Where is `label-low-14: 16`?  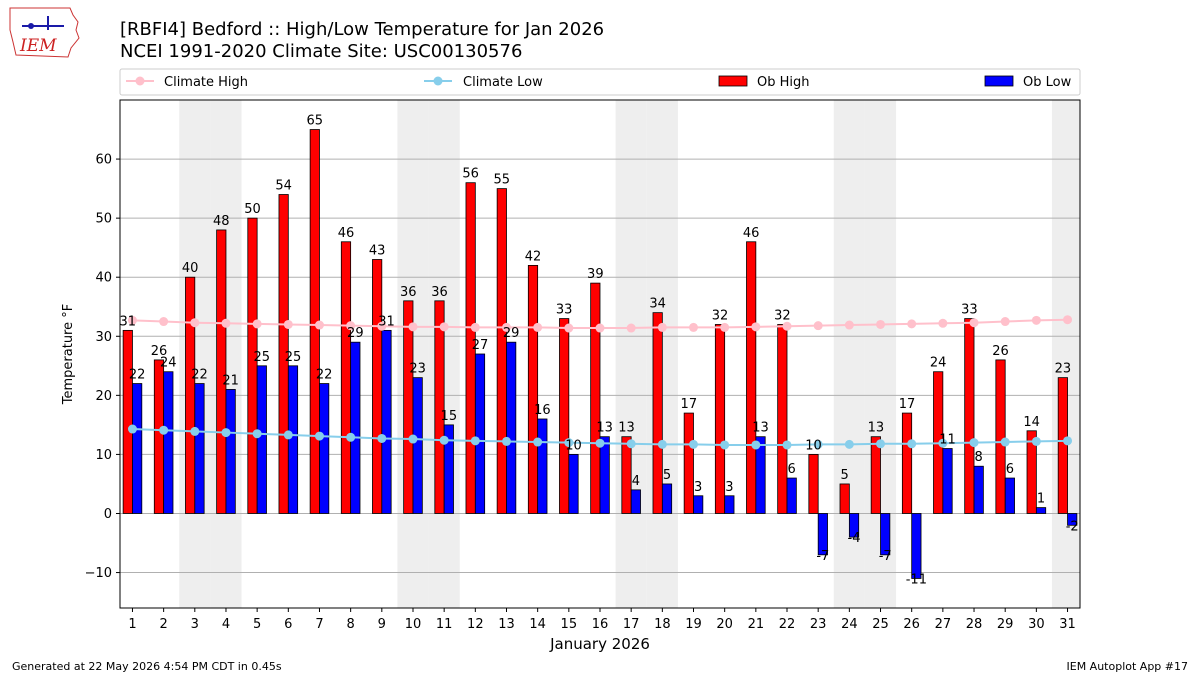
label-low-14: 16 is located at coordinates (542, 410).